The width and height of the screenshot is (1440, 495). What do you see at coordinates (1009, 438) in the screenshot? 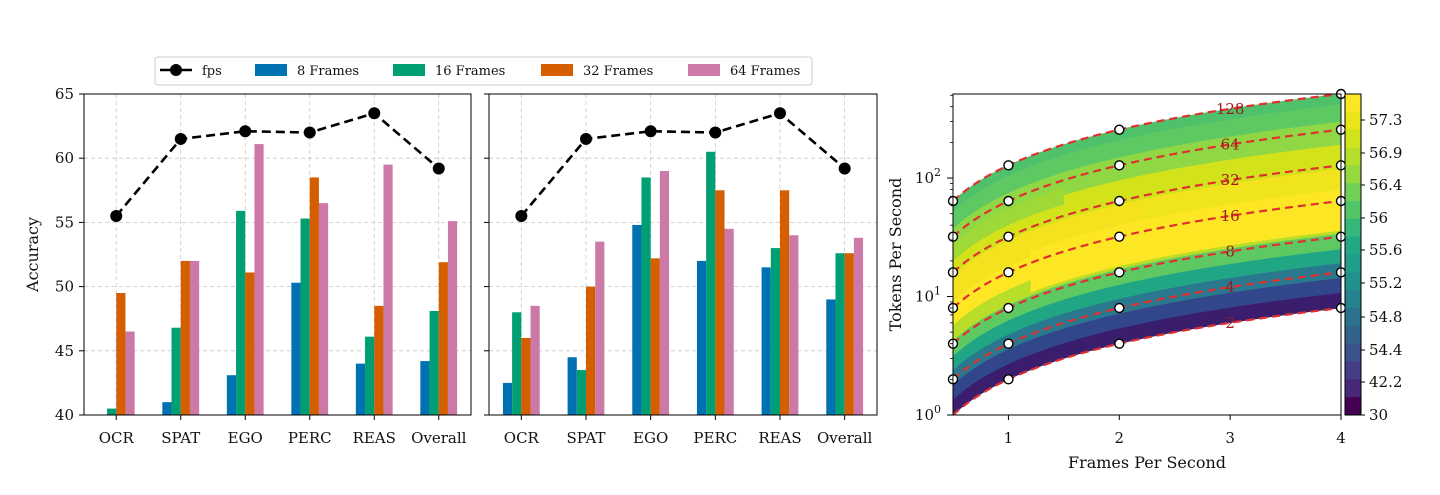
I see `x-tick-label: 1` at bounding box center [1009, 438].